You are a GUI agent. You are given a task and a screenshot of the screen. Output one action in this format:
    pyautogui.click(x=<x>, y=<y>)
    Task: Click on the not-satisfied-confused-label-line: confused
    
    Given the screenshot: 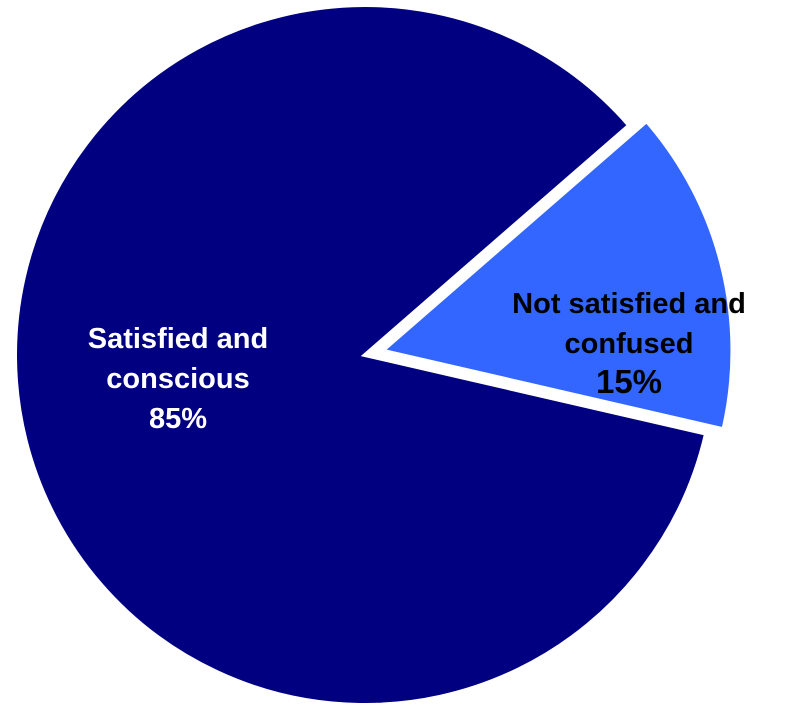 What is the action you would take?
    pyautogui.click(x=629, y=344)
    